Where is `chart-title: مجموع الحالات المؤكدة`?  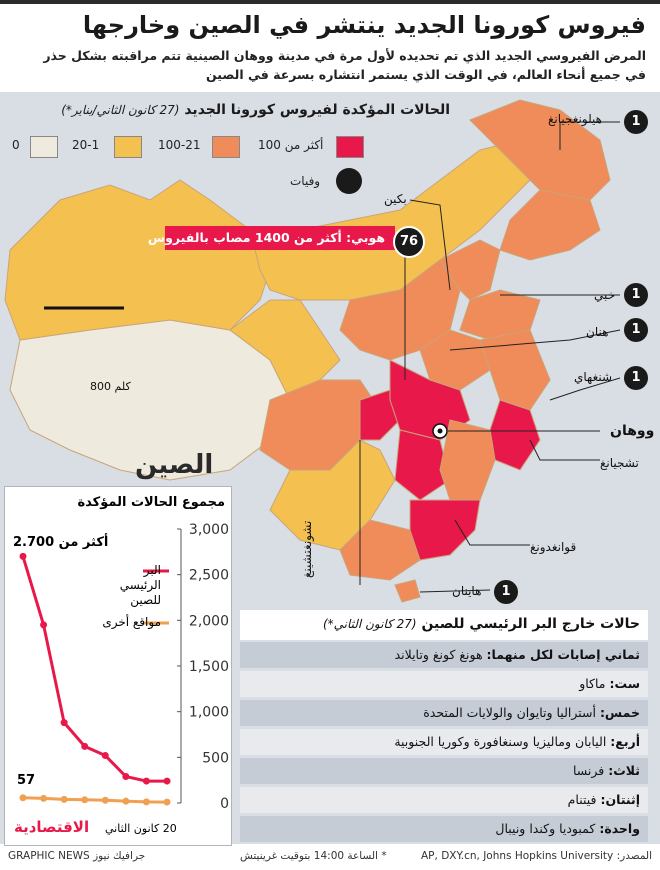
chart-title: مجموع الحالات المؤكدة is located at coordinates (151, 502).